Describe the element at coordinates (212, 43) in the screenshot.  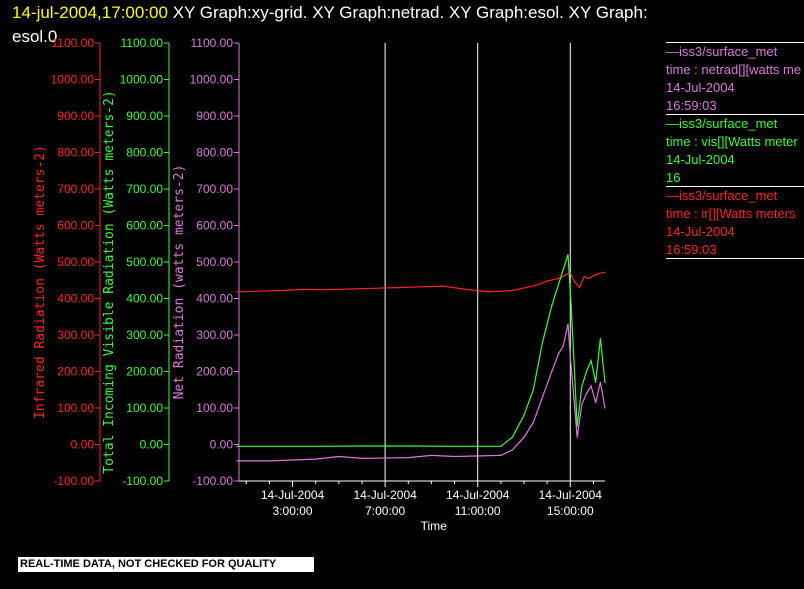
I see `netrad-tick-label: 1100.00` at that location.